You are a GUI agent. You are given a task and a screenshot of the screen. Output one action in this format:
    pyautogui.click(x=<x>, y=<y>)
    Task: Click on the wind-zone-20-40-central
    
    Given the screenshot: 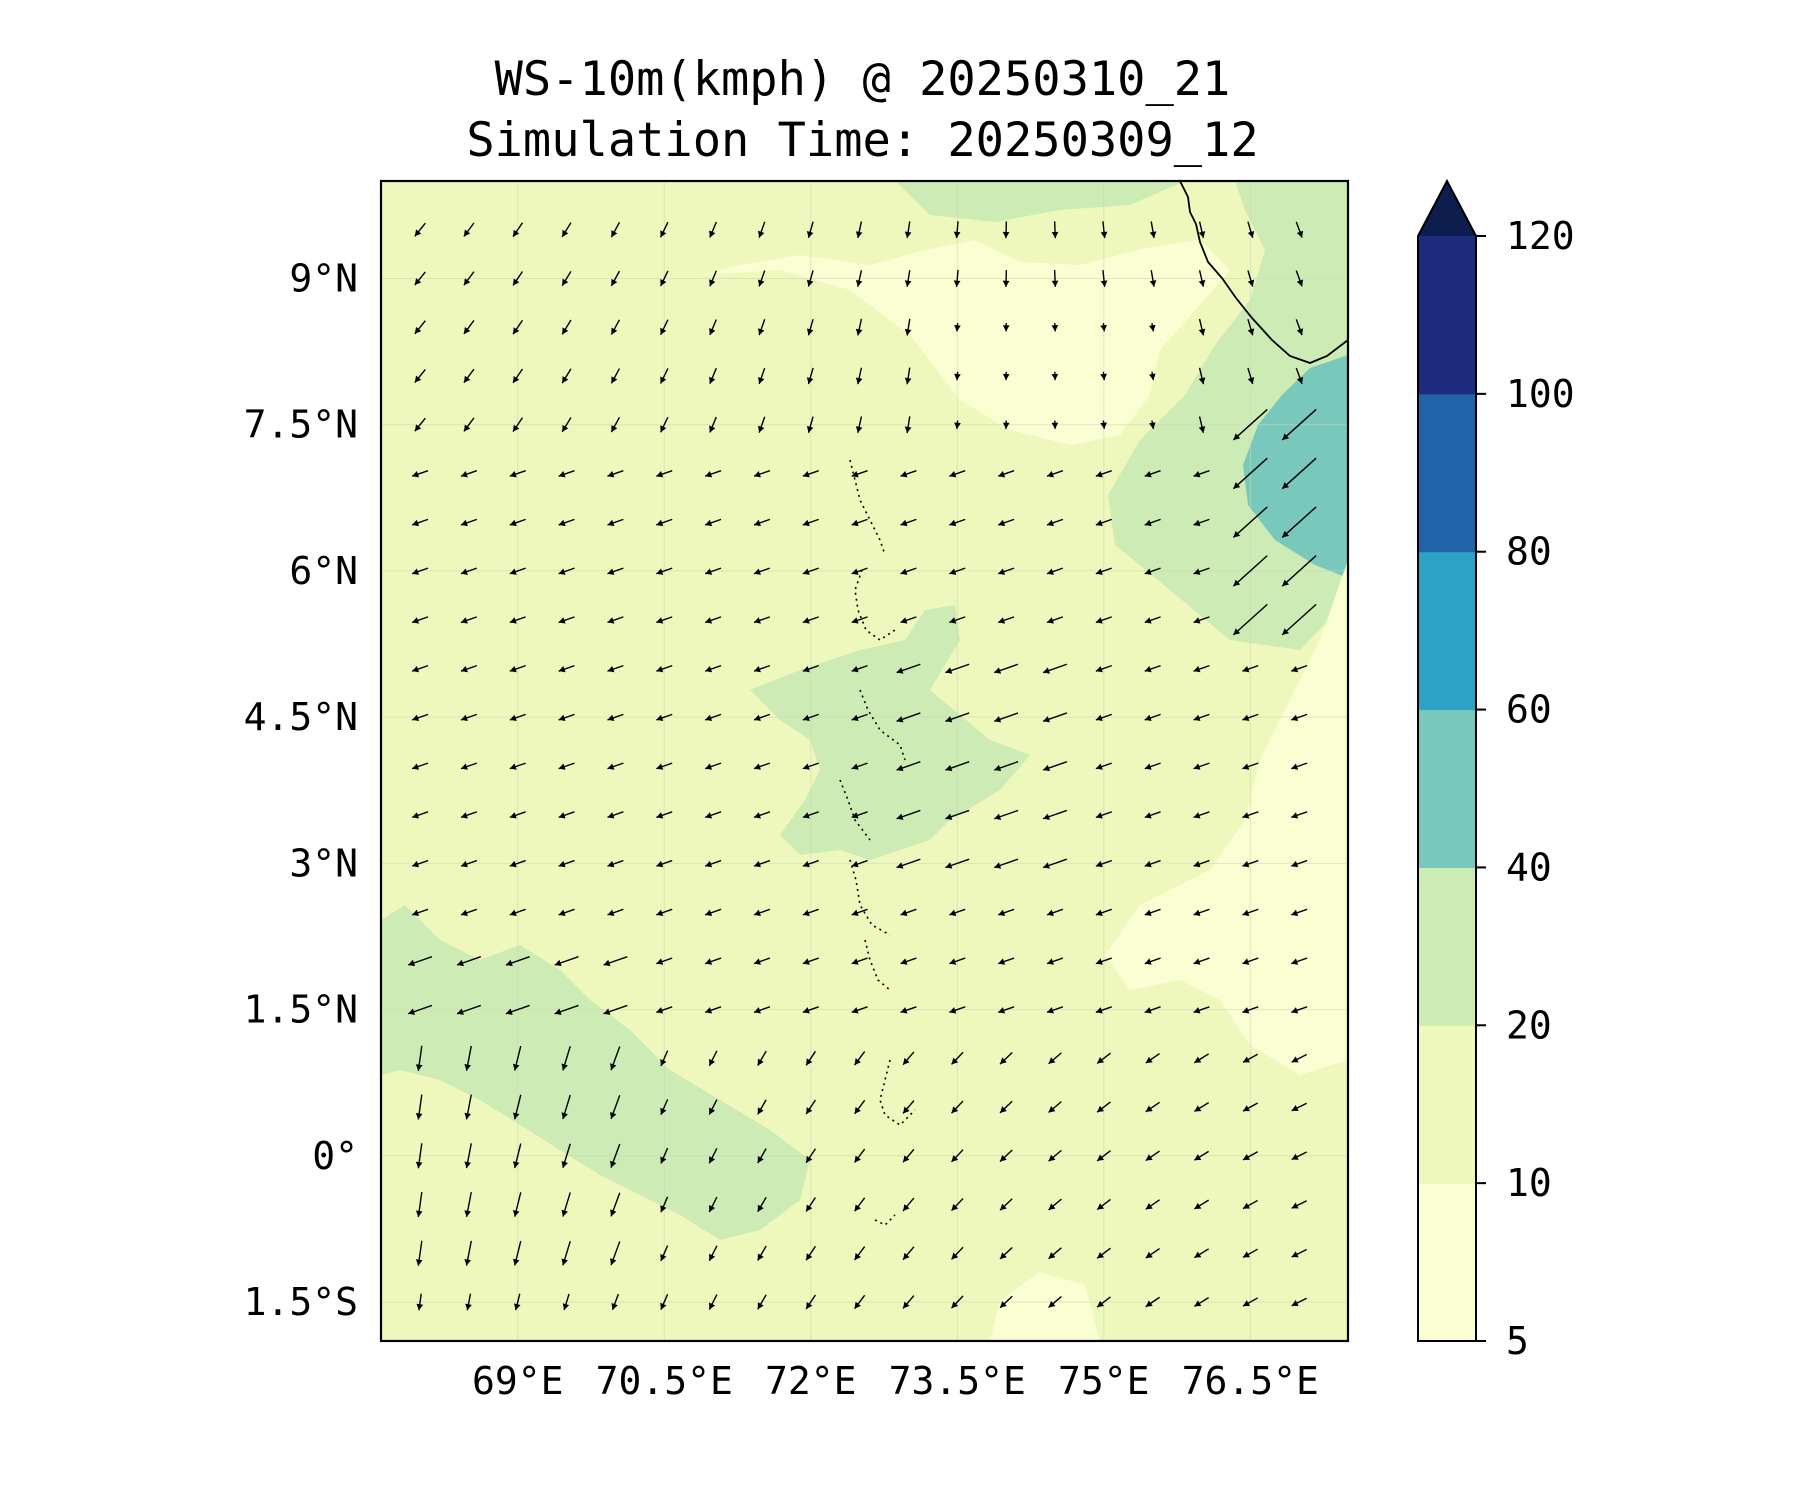 What is the action you would take?
    pyautogui.click(x=890, y=732)
    